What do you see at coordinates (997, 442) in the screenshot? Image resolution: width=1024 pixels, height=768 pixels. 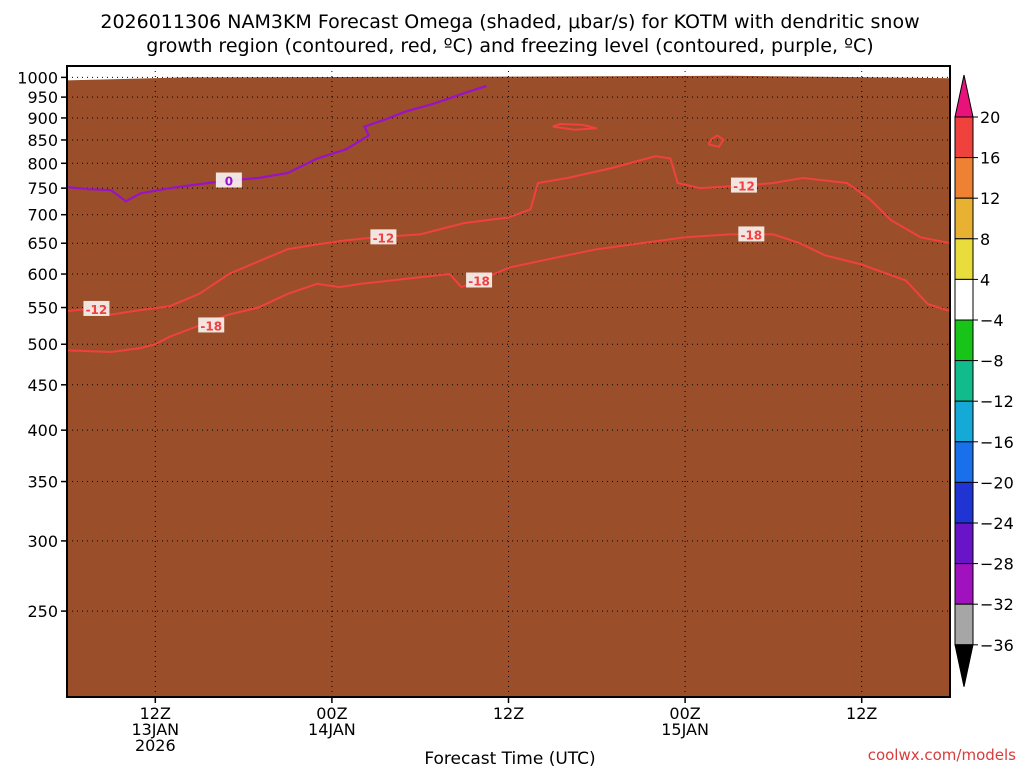 I see `colorbar-label-8: −16` at bounding box center [997, 442].